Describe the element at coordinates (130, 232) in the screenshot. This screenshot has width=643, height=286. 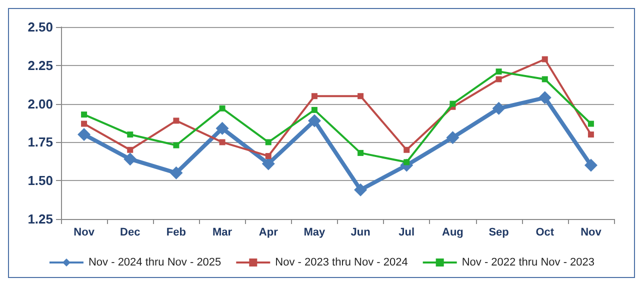
I see `x-tick-label: Dec` at that location.